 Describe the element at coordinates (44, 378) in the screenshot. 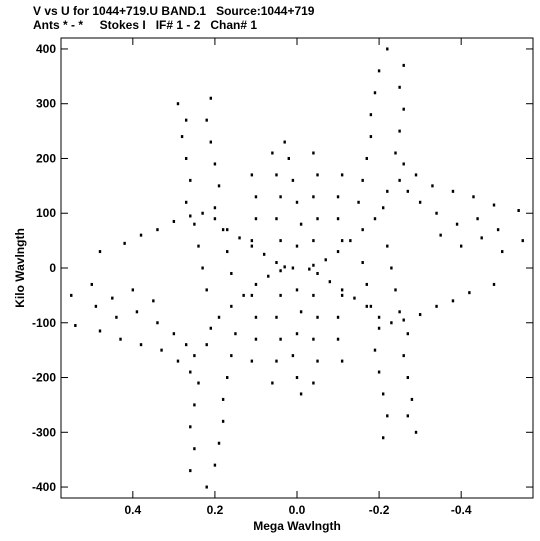

I see `y-tick-label: -200` at that location.